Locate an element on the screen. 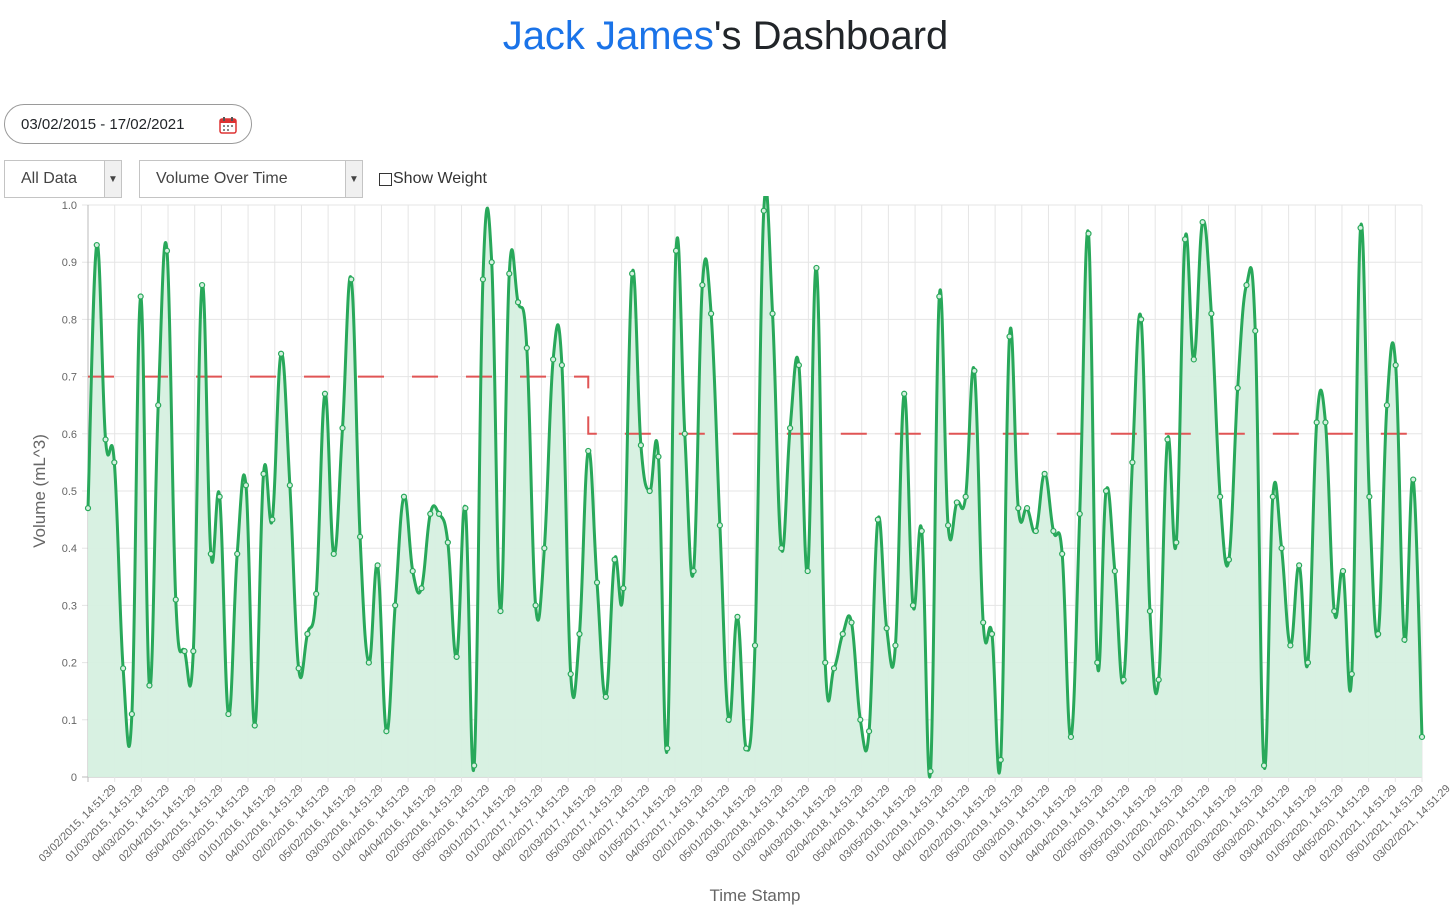 This screenshot has height=916, width=1451. calendar-icon is located at coordinates (228, 125).